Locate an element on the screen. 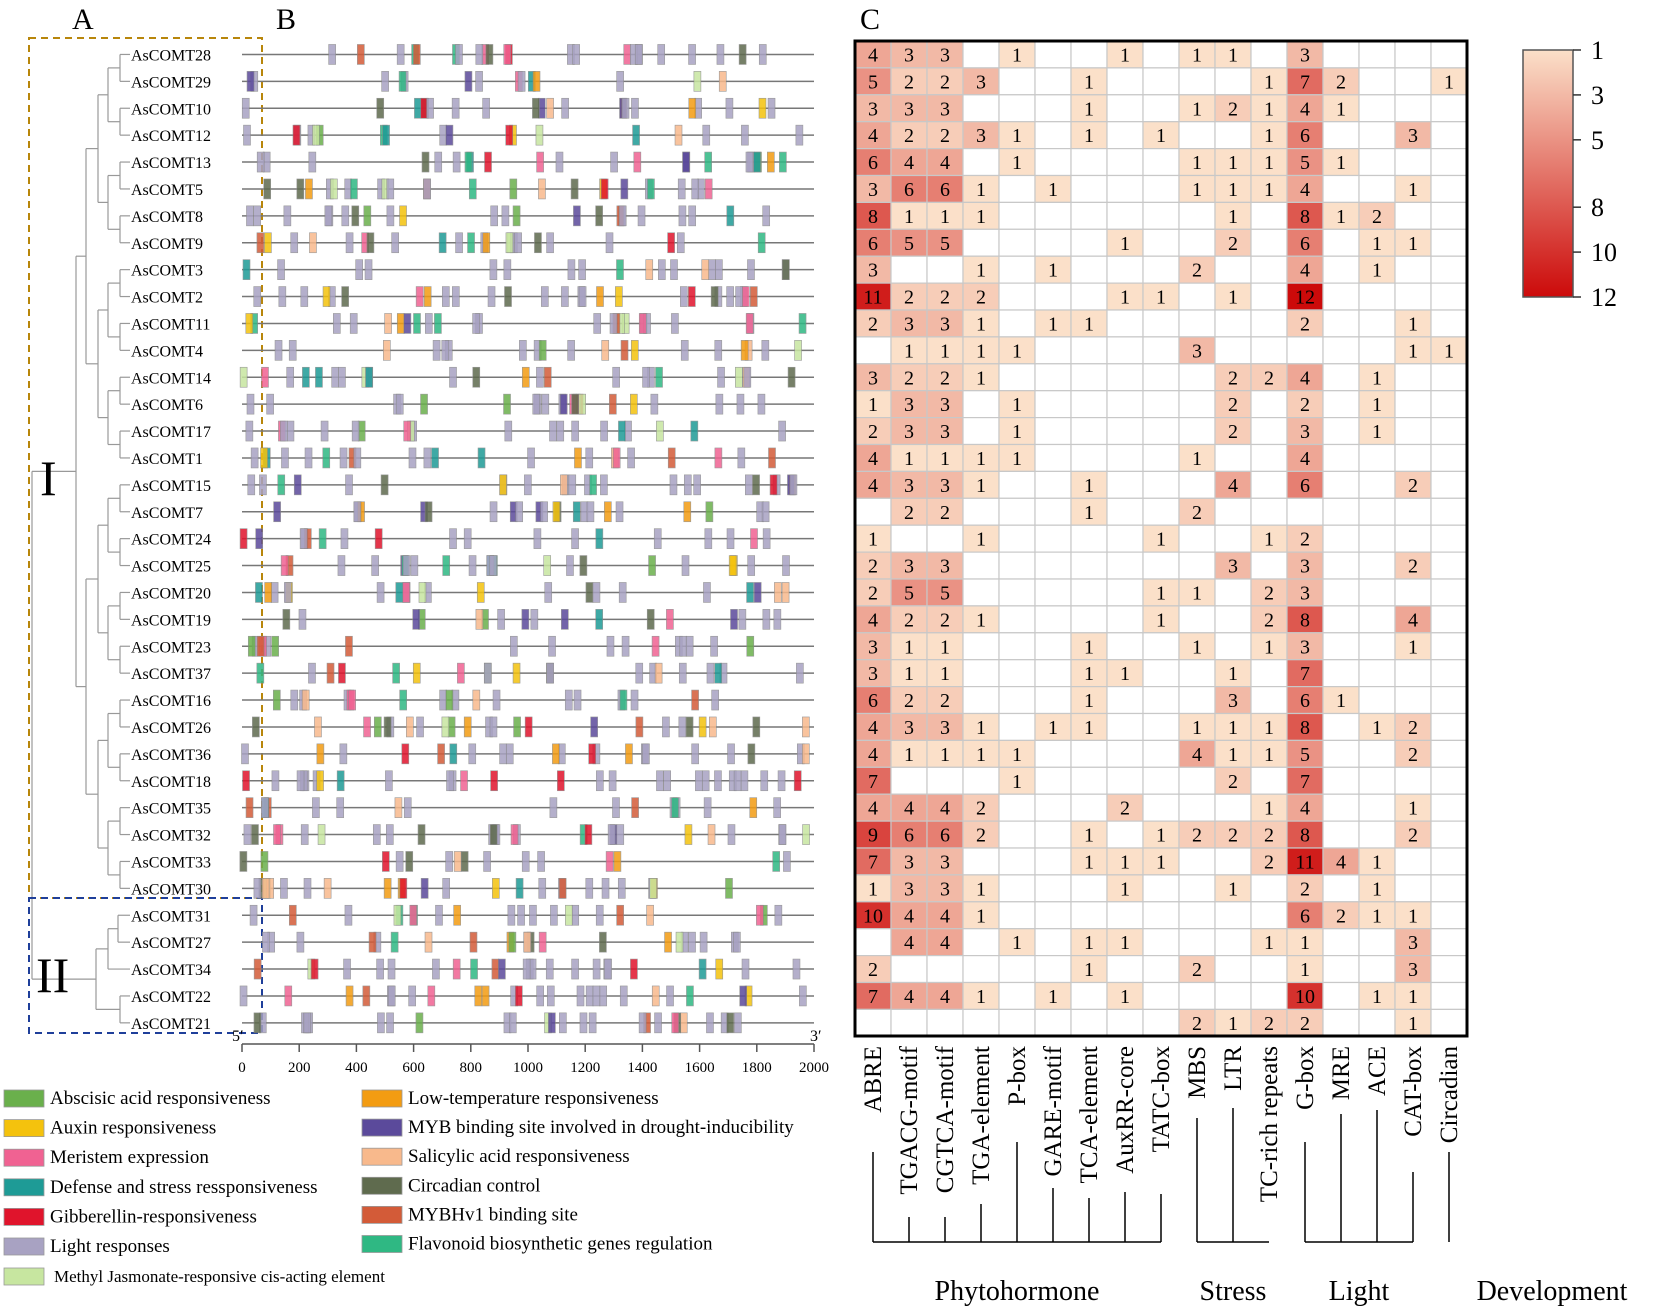 This screenshot has height=1308, width=1654. axis-tick-label: 800 is located at coordinates (471, 1068).